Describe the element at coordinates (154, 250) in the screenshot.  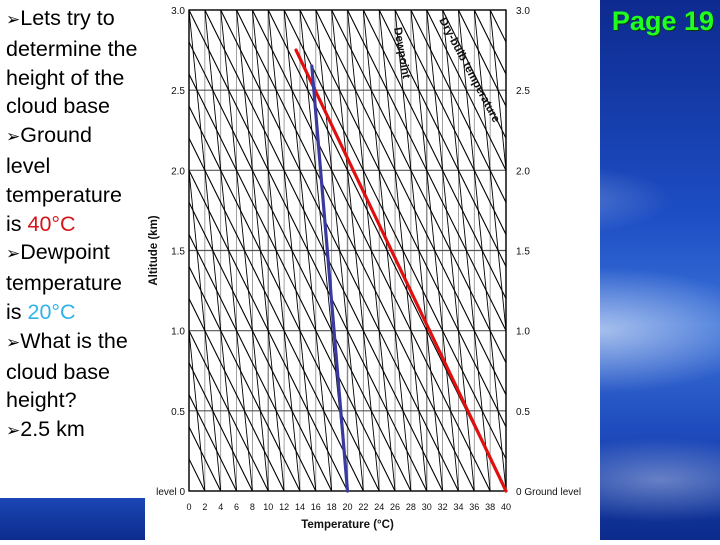
I see `y-axis-label: Altitude (km)` at that location.